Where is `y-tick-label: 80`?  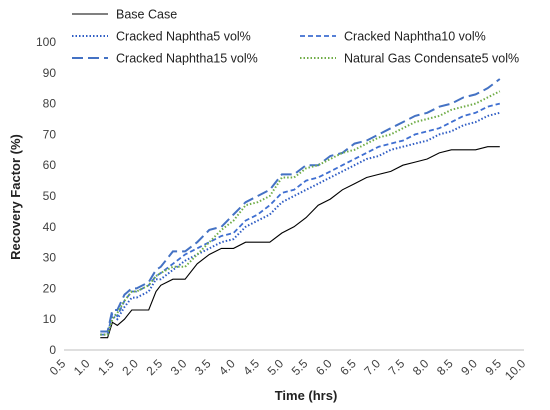 y-tick-label: 80 is located at coordinates (50, 104).